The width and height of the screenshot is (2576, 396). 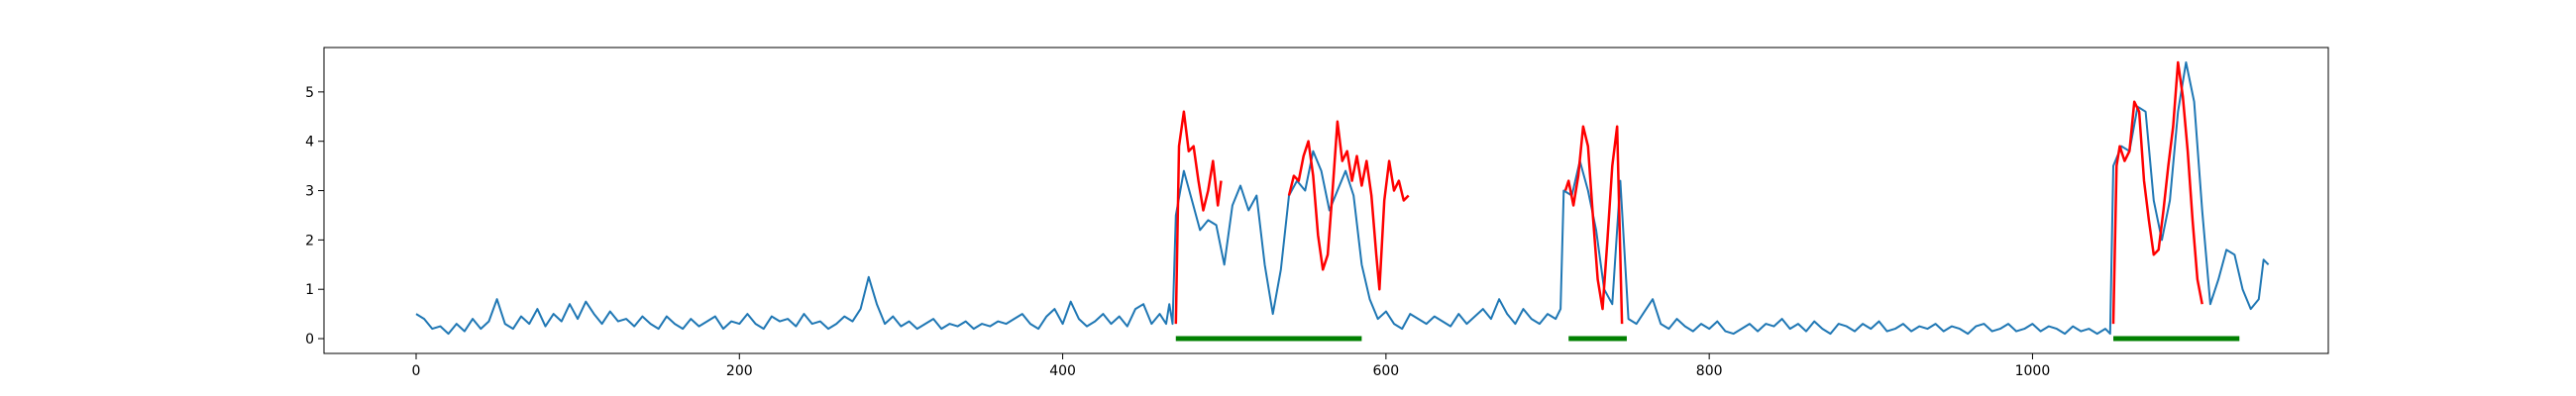 I want to click on x-tick-label-400: 400, so click(x=1063, y=371).